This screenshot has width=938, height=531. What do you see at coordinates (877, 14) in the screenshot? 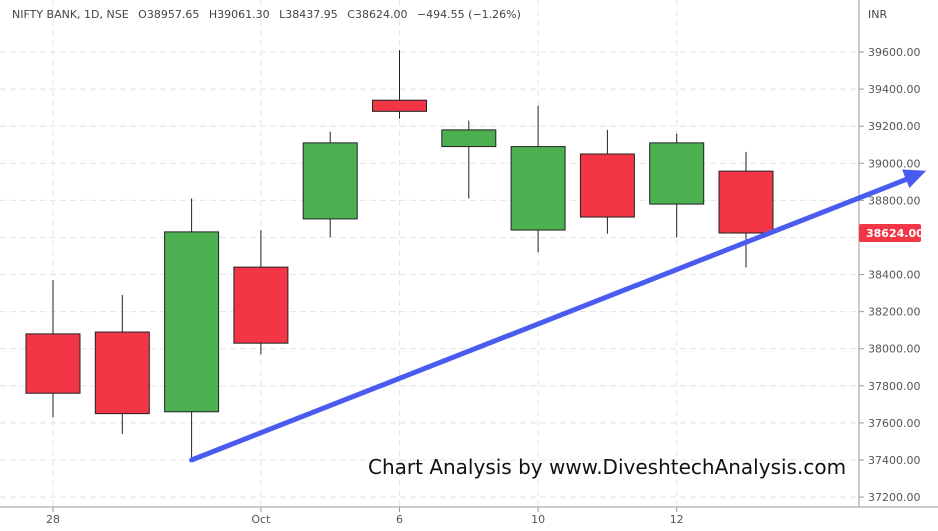
I see `currency-label: INR` at bounding box center [877, 14].